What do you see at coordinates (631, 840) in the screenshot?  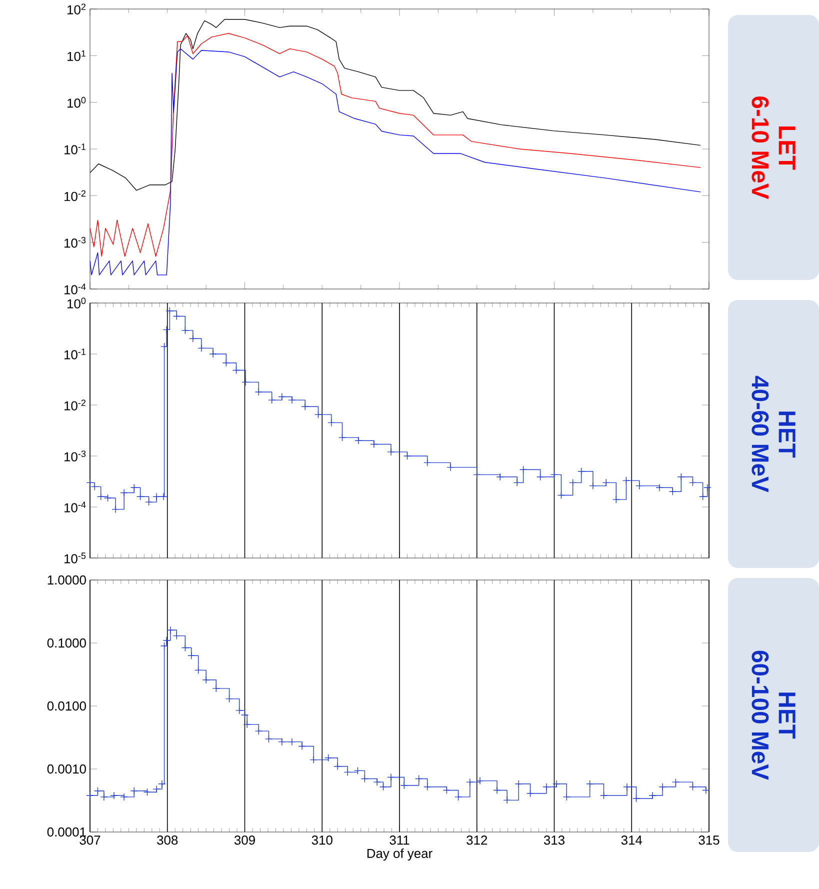 I see `x-tick-label: 314` at bounding box center [631, 840].